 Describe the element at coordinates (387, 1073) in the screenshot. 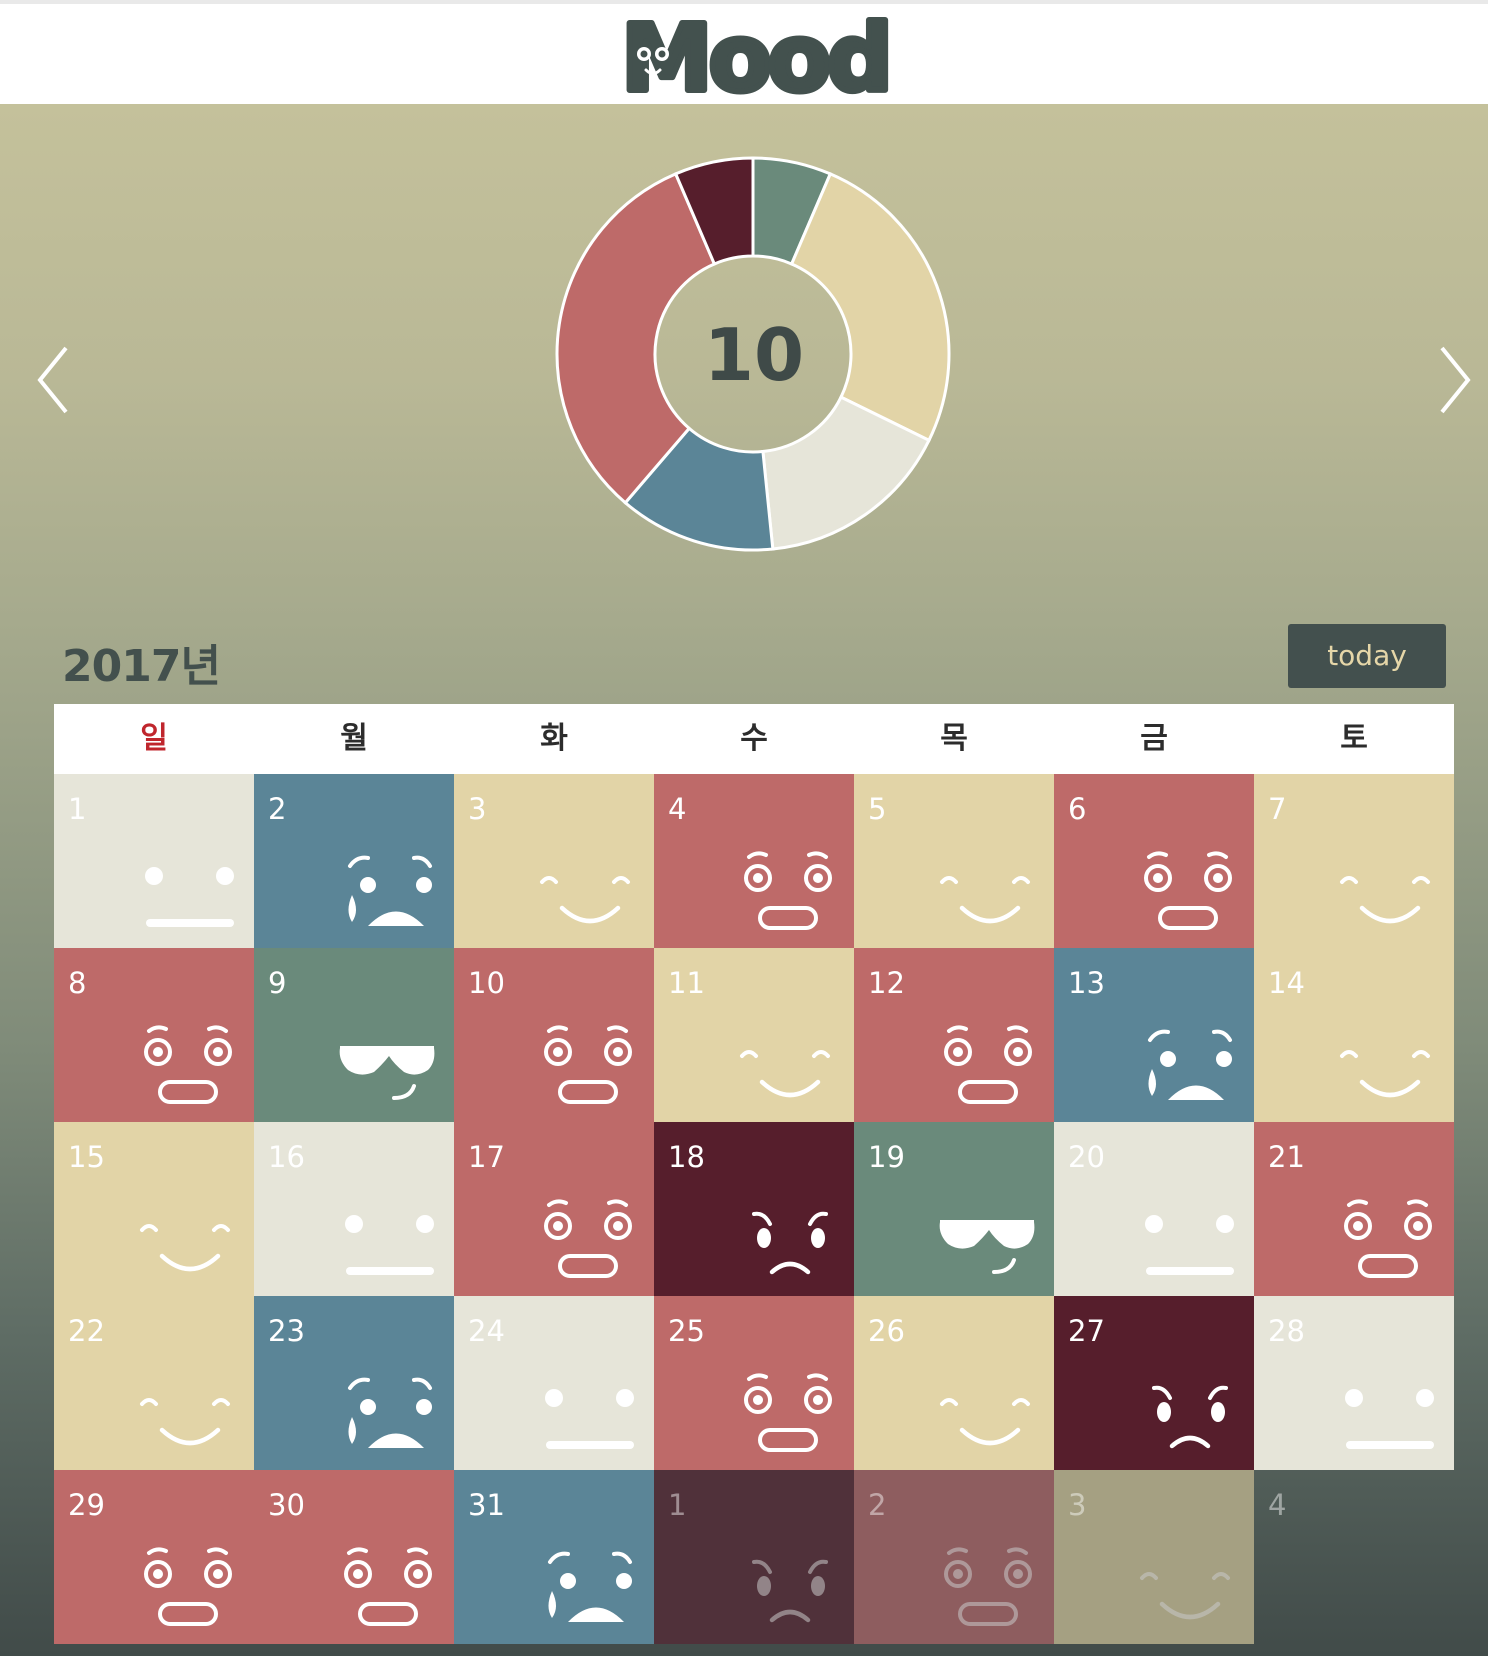

I see `cool-face-icon` at that location.